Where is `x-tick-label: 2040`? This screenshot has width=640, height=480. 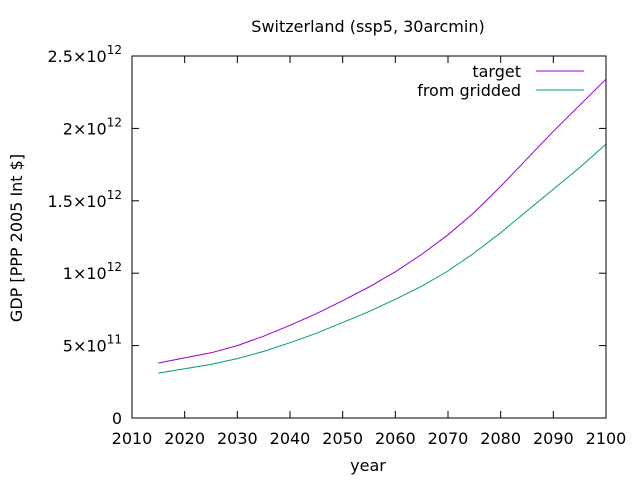 x-tick-label: 2040 is located at coordinates (290, 438).